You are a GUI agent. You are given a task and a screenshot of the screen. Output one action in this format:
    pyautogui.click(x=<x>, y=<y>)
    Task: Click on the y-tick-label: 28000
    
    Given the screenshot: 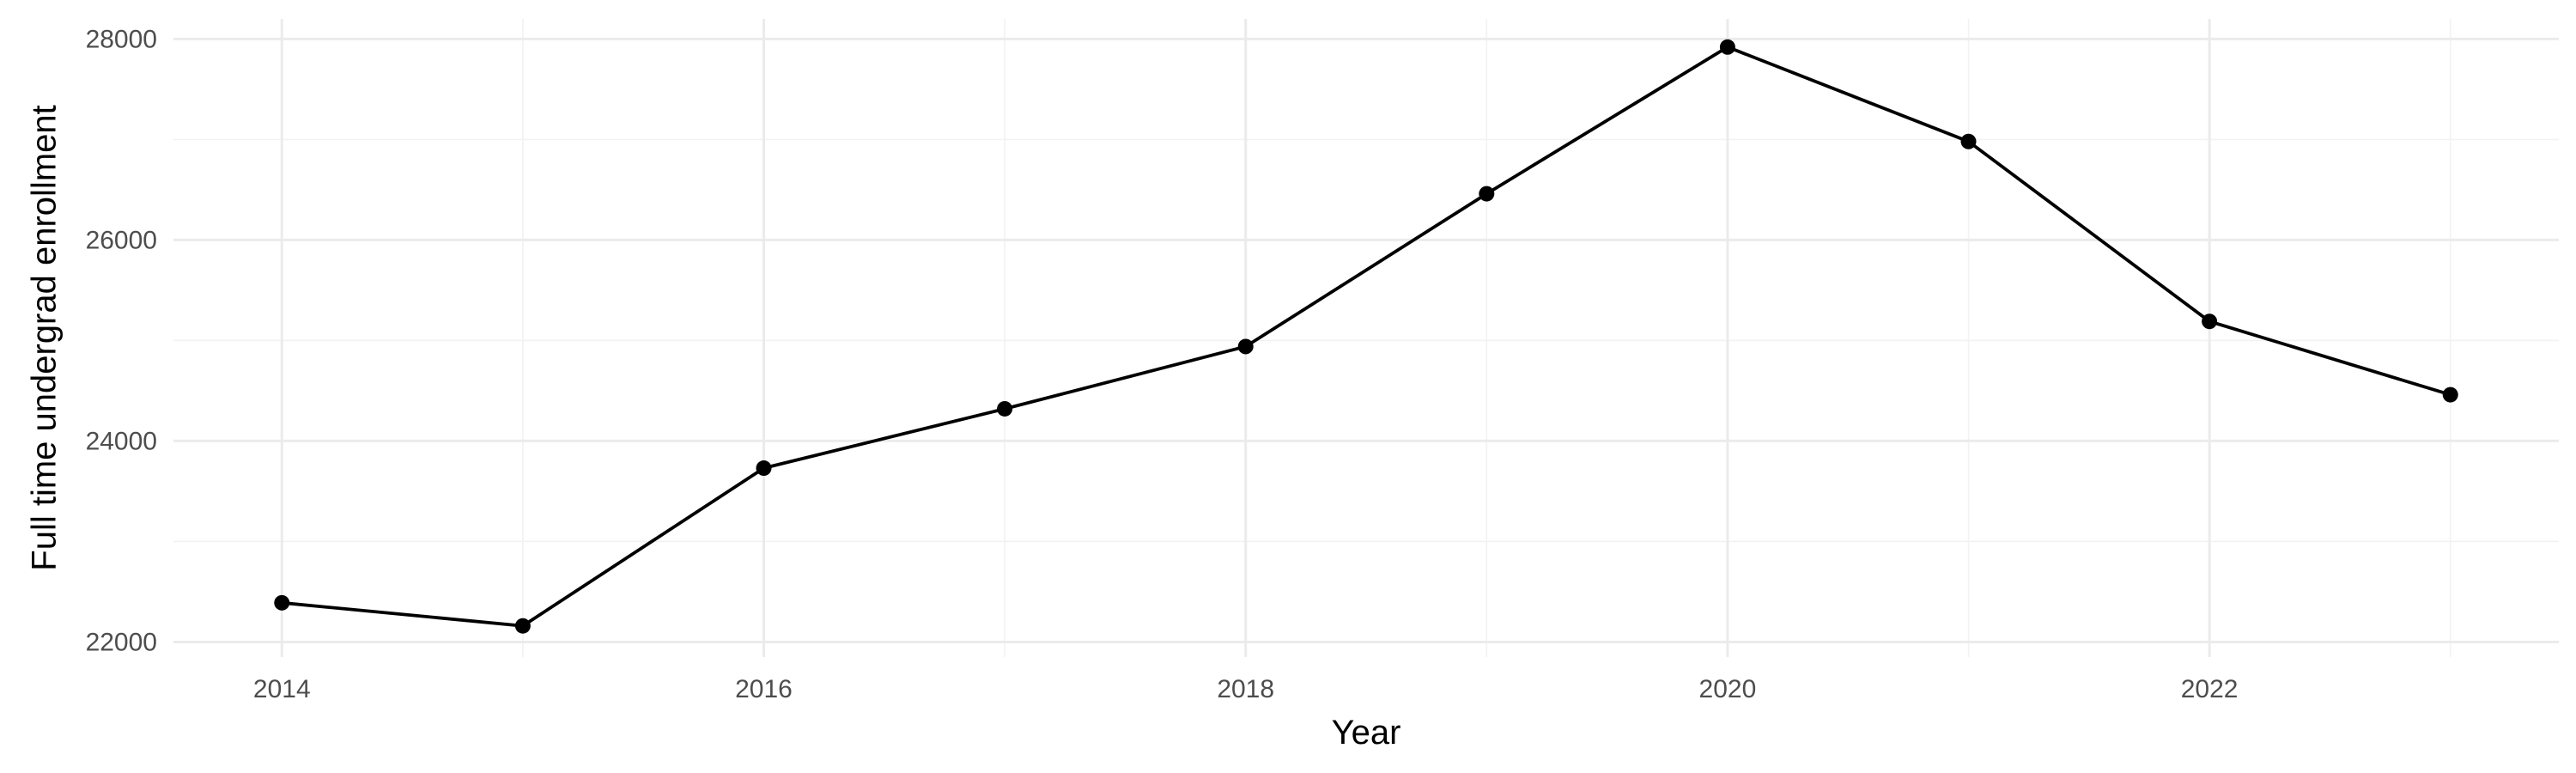 What is the action you would take?
    pyautogui.click(x=122, y=39)
    